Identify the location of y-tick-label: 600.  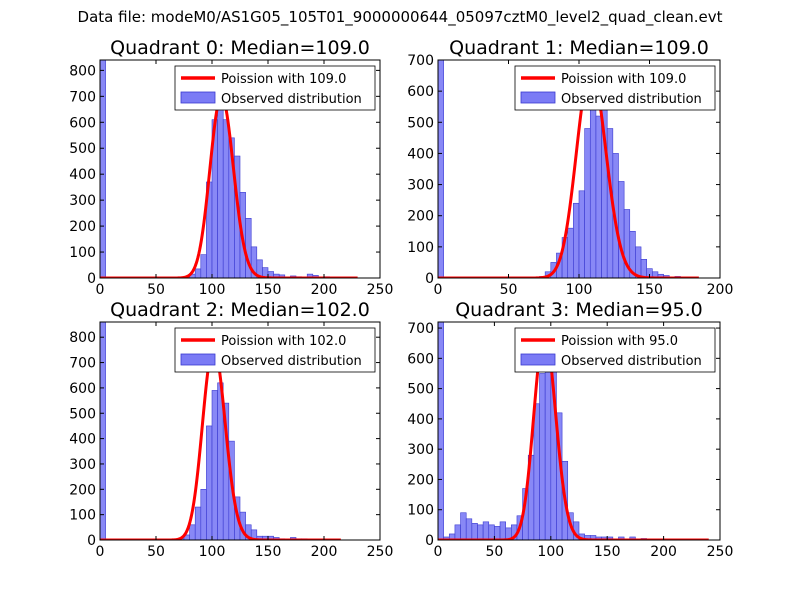
(82, 389).